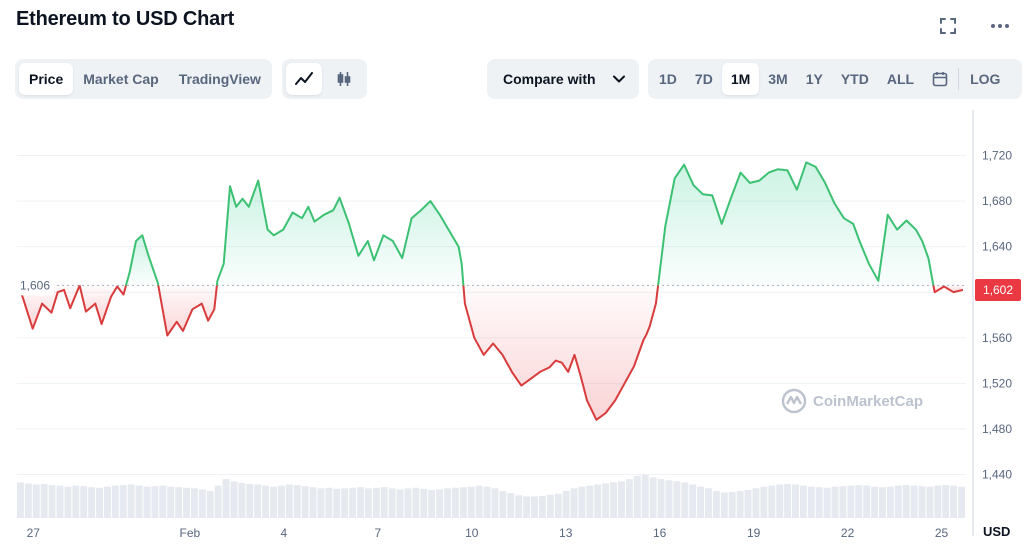 Image resolution: width=1024 pixels, height=546 pixels. I want to click on time-range-group: 1D 7D 1M 3M 1Y YTD ALL LOG, so click(835, 79).